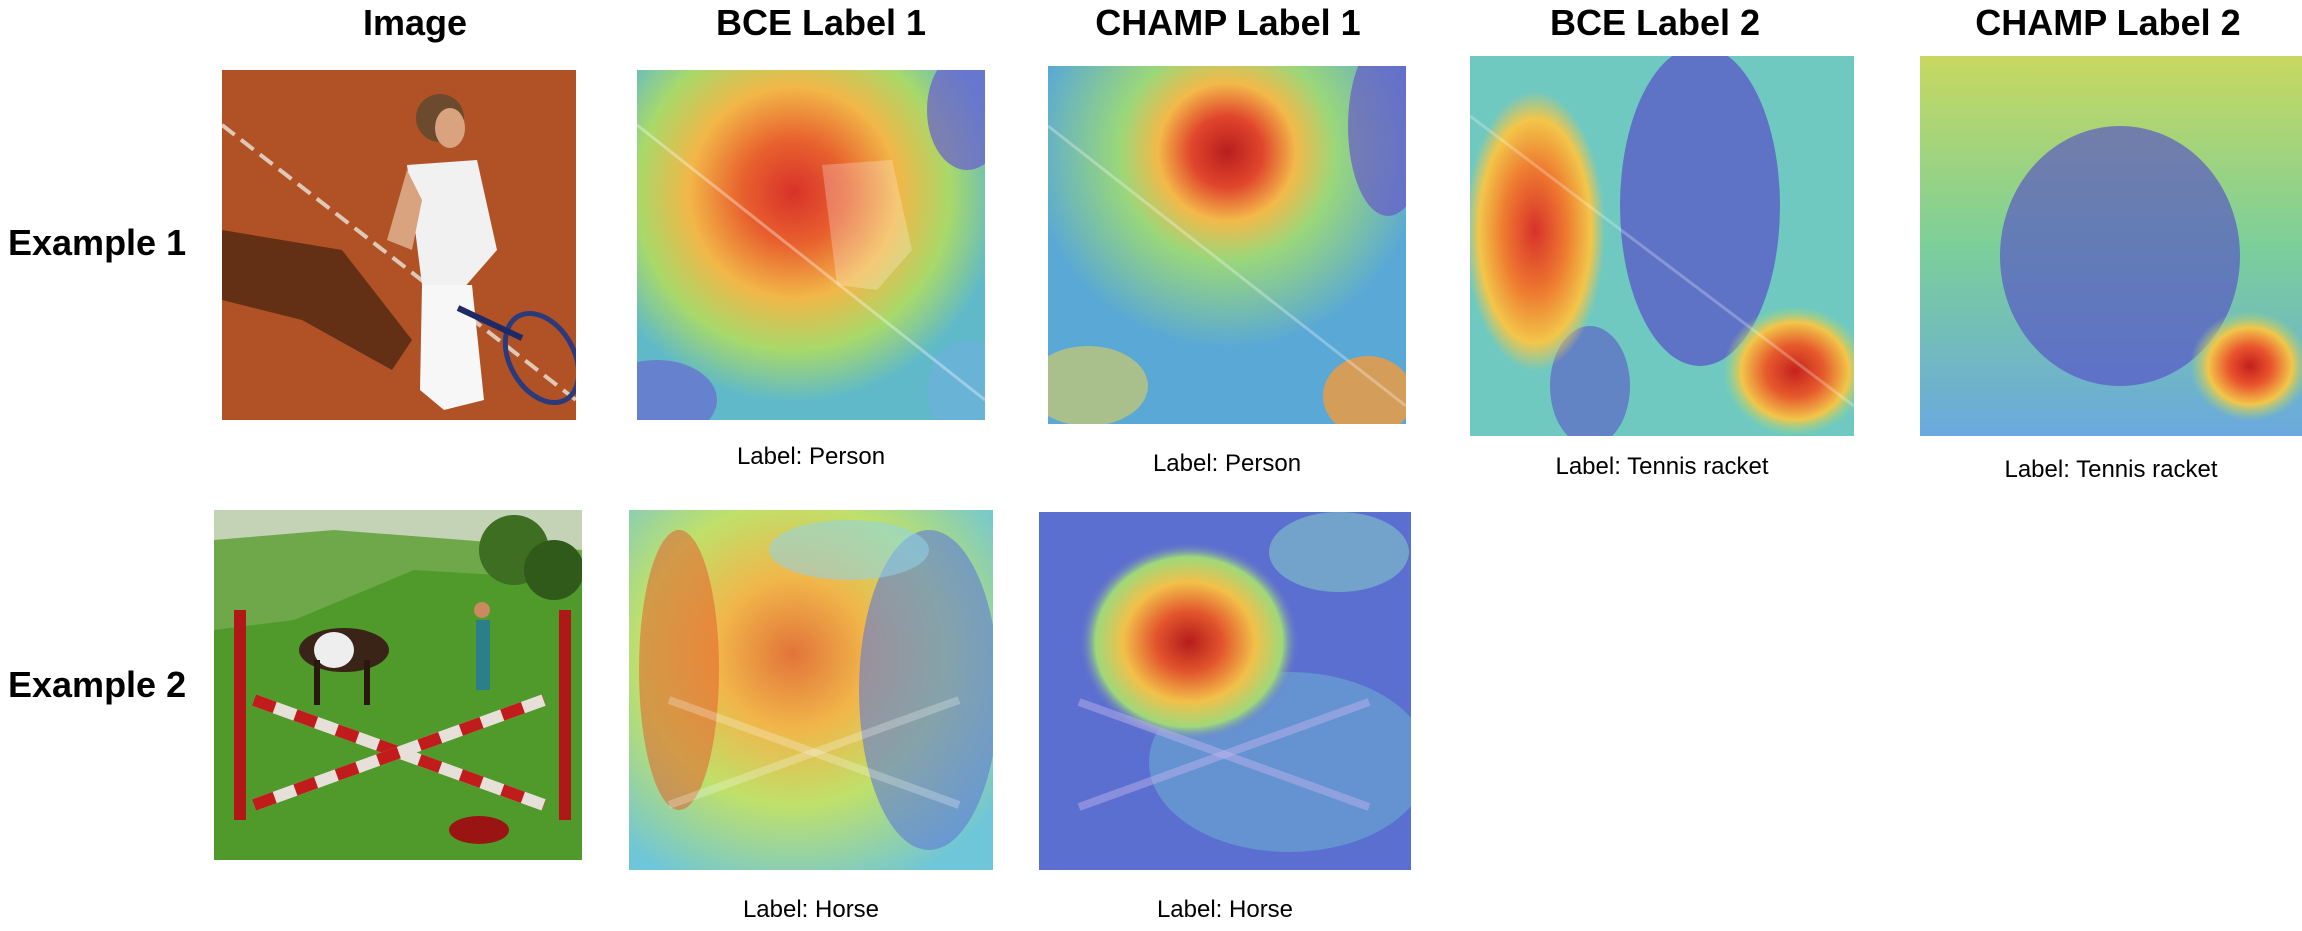 The height and width of the screenshot is (931, 2302). What do you see at coordinates (1662, 466) in the screenshot?
I see `caption-example-1-bce-label-2: Label: Tennis racket` at bounding box center [1662, 466].